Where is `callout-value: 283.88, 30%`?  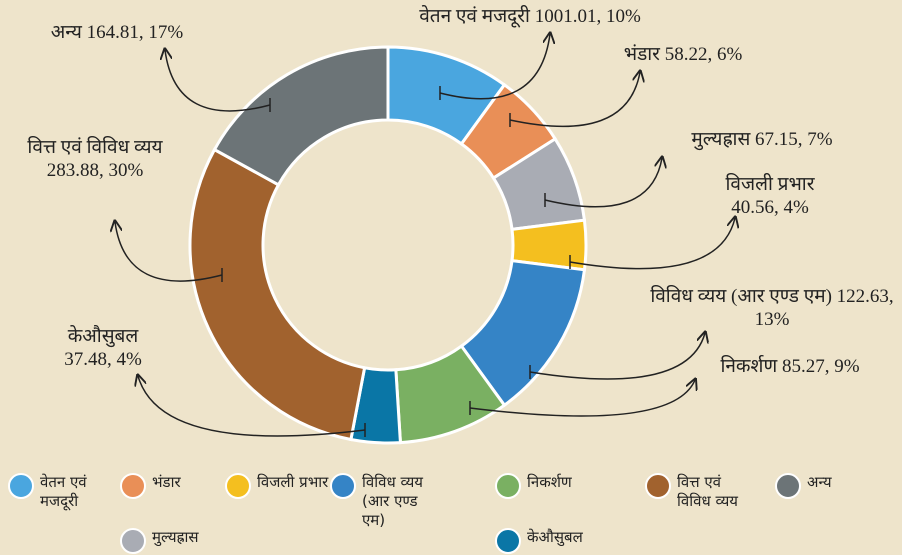
callout-value: 283.88, 30% is located at coordinates (95, 170).